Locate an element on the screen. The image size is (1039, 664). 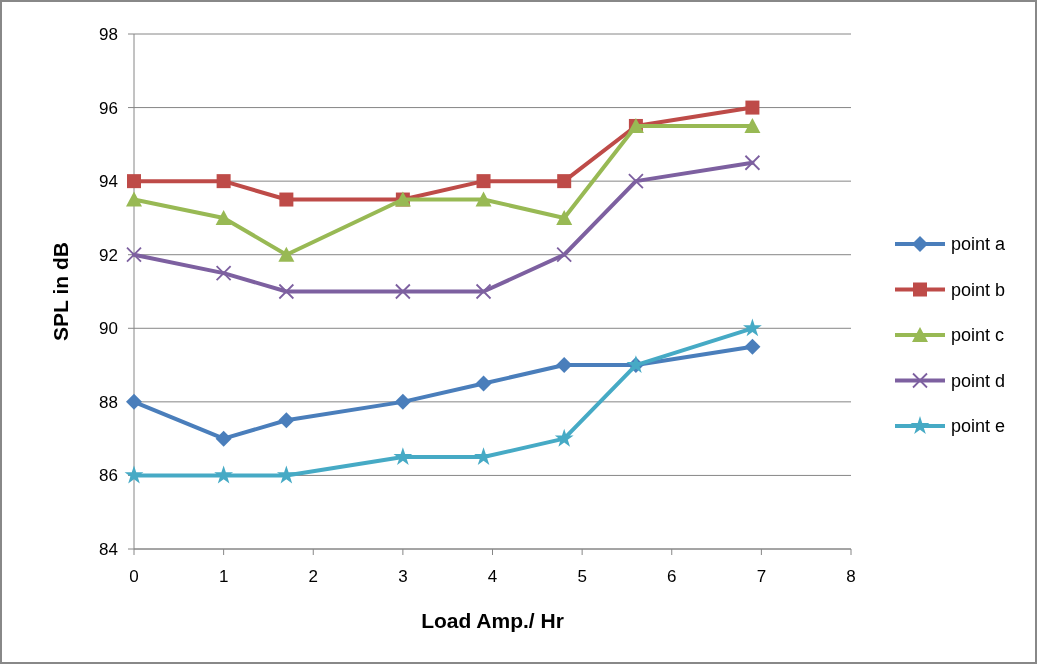
legend-label: point e is located at coordinates (978, 426).